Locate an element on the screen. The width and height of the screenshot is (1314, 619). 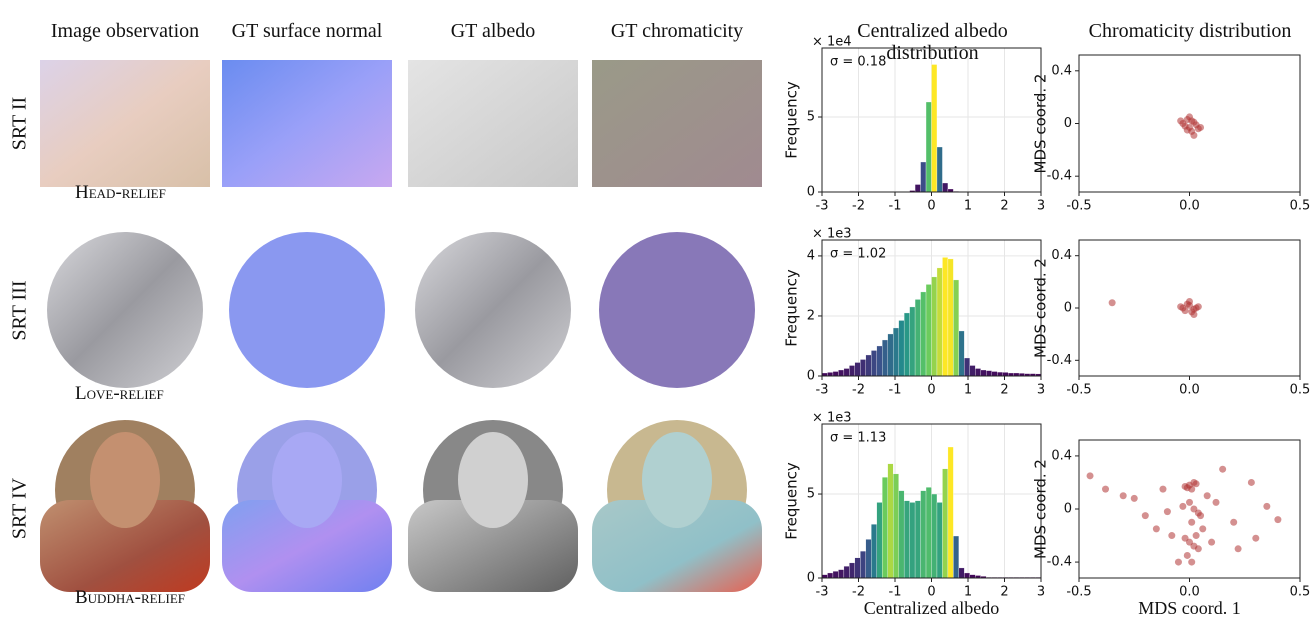
y-tick-label: 2 is located at coordinates (811, 315).